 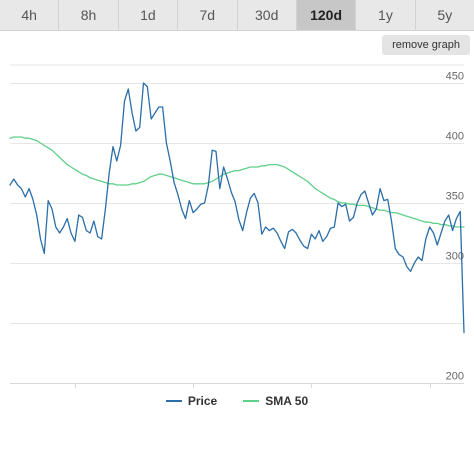 What do you see at coordinates (202, 401) in the screenshot?
I see `legend-label-price: Price` at bounding box center [202, 401].